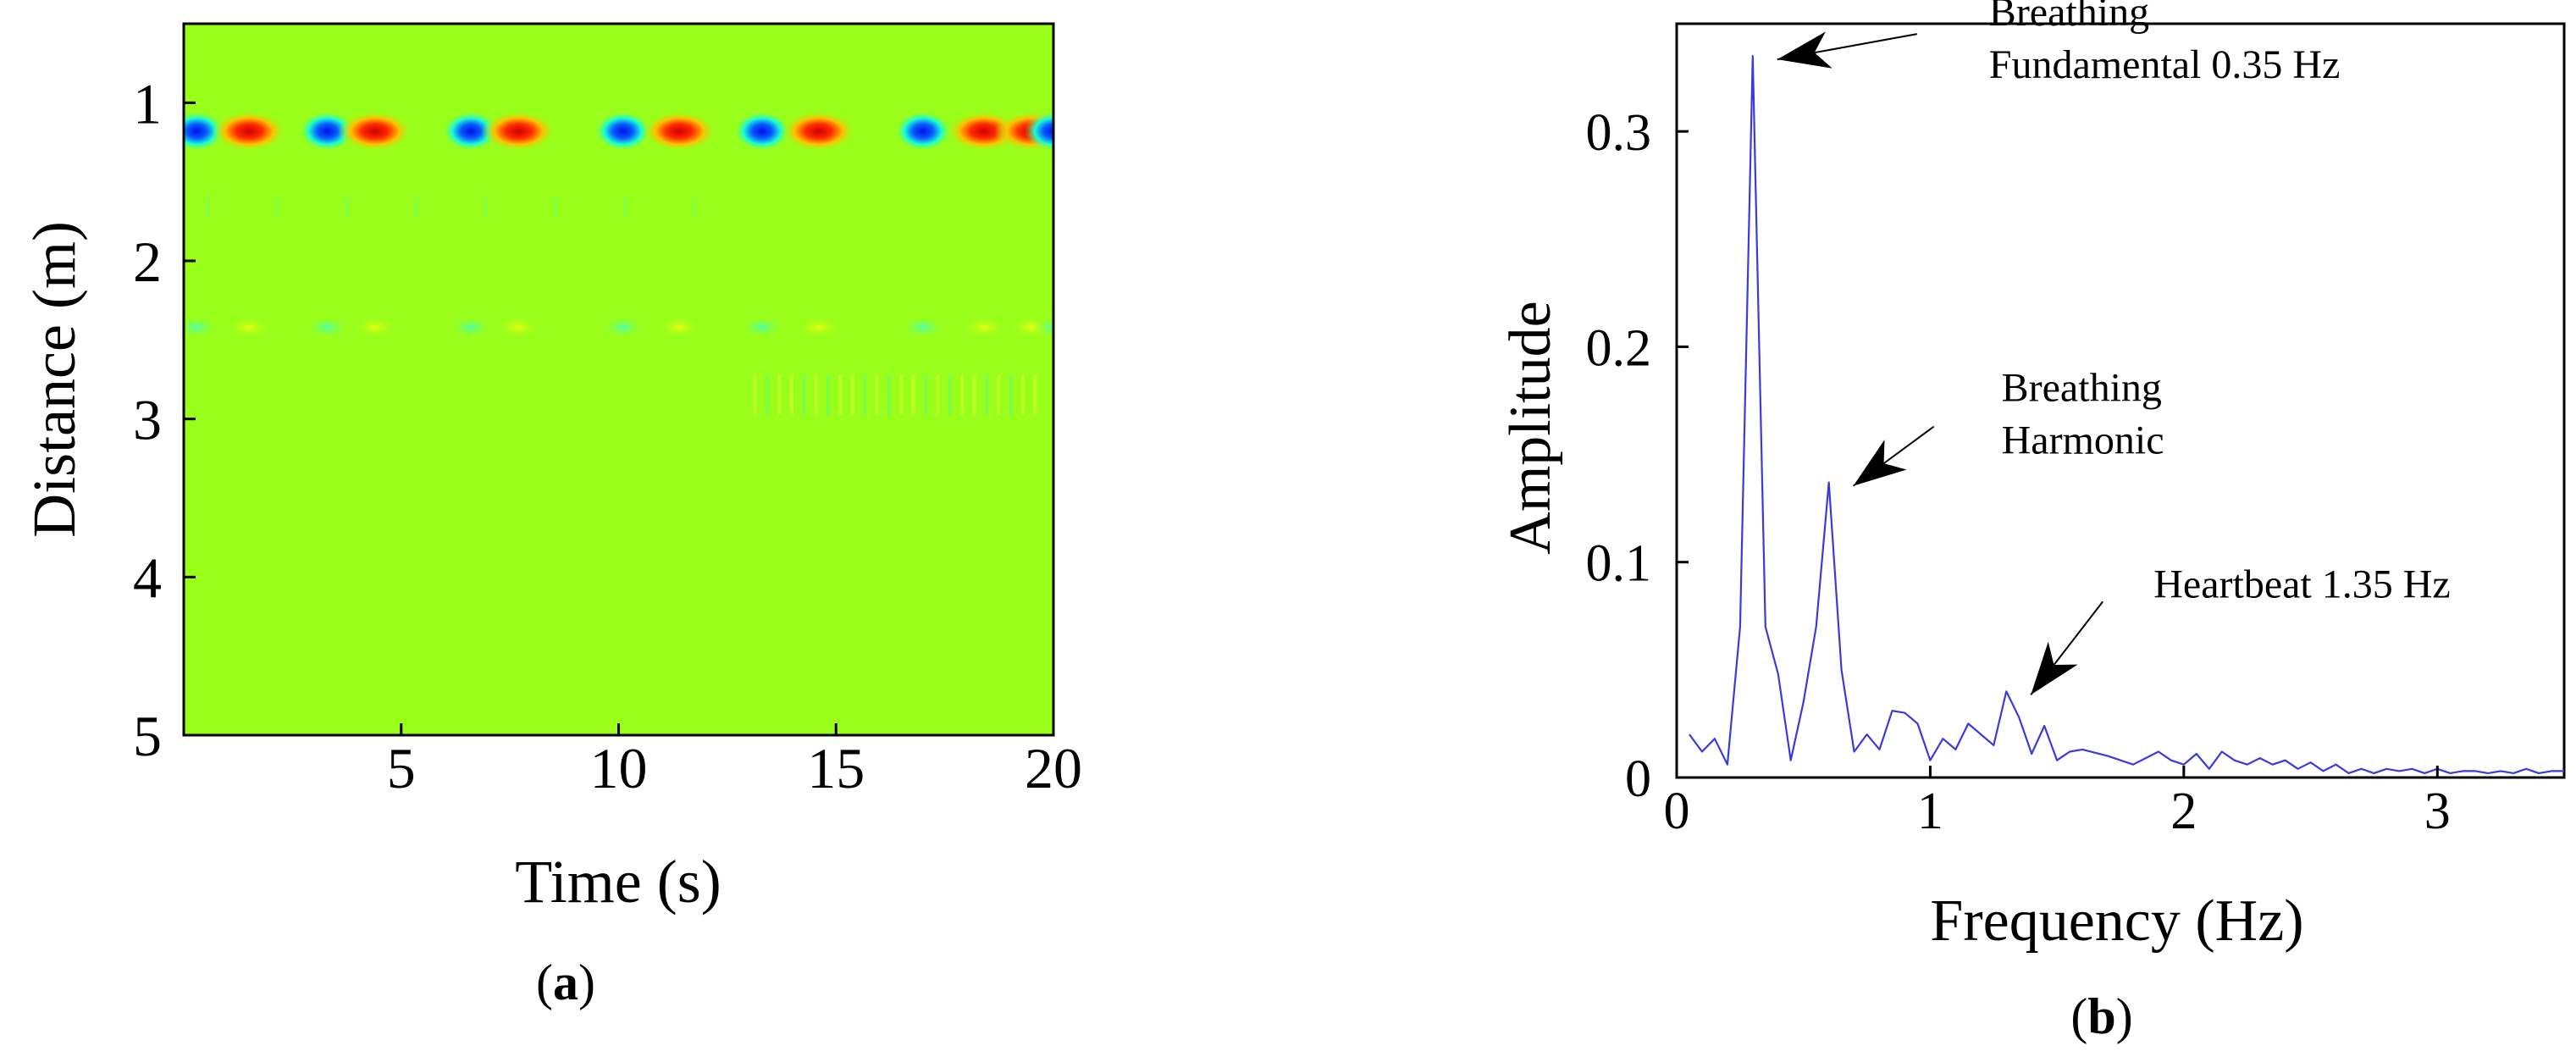 This screenshot has height=1057, width=2576. Describe the element at coordinates (2165, 64) in the screenshot. I see `annotation-label: Fundamental 0.35 Hz` at that location.